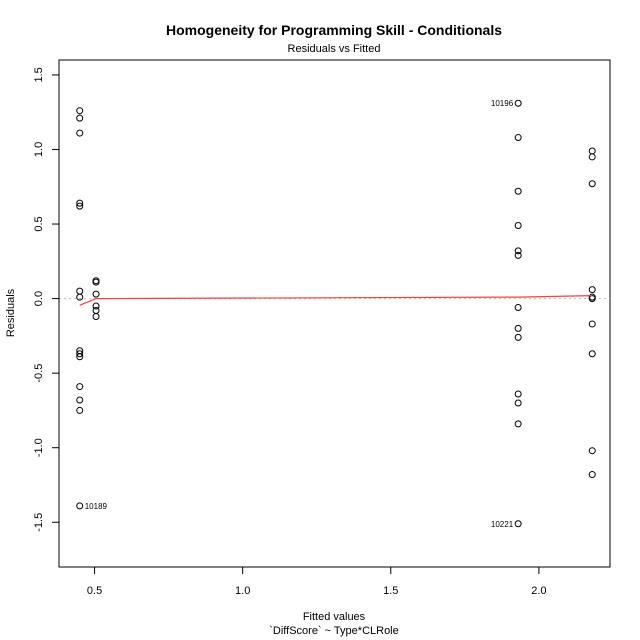 This screenshot has height=640, width=640. I want to click on y-tick-label: 0.5, so click(39, 223).